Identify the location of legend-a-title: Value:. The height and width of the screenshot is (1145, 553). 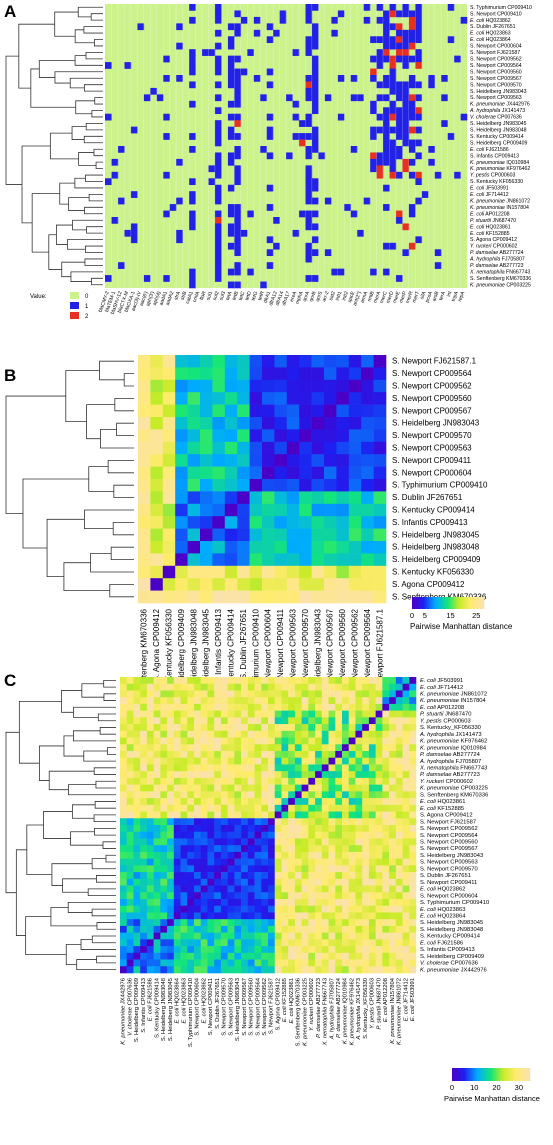
(38, 297).